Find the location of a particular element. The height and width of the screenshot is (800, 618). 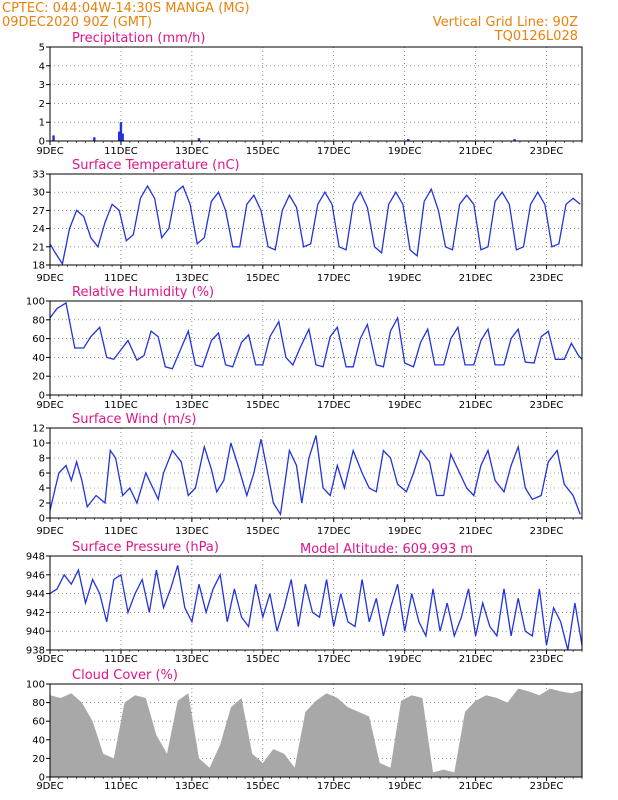

y-tick-label: 27 is located at coordinates (38, 211).